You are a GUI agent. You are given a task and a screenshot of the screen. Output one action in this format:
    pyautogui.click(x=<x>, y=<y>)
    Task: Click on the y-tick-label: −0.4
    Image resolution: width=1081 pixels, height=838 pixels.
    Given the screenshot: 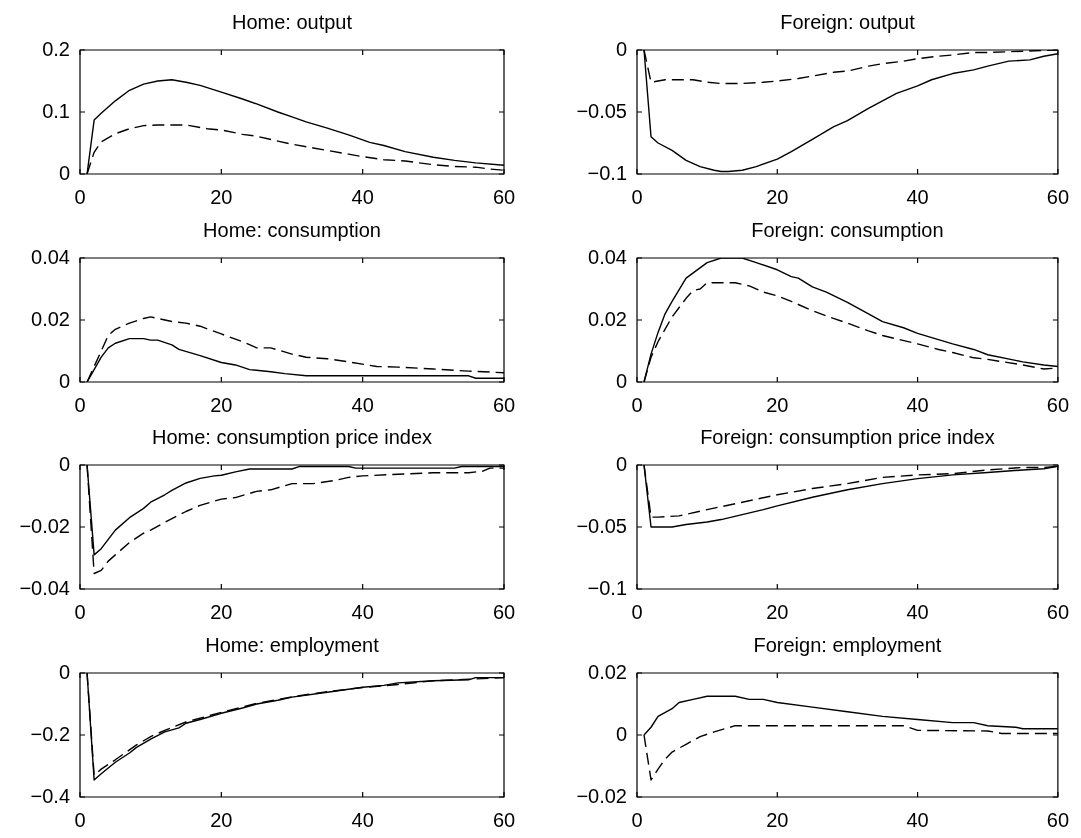 What is the action you would take?
    pyautogui.click(x=50, y=795)
    